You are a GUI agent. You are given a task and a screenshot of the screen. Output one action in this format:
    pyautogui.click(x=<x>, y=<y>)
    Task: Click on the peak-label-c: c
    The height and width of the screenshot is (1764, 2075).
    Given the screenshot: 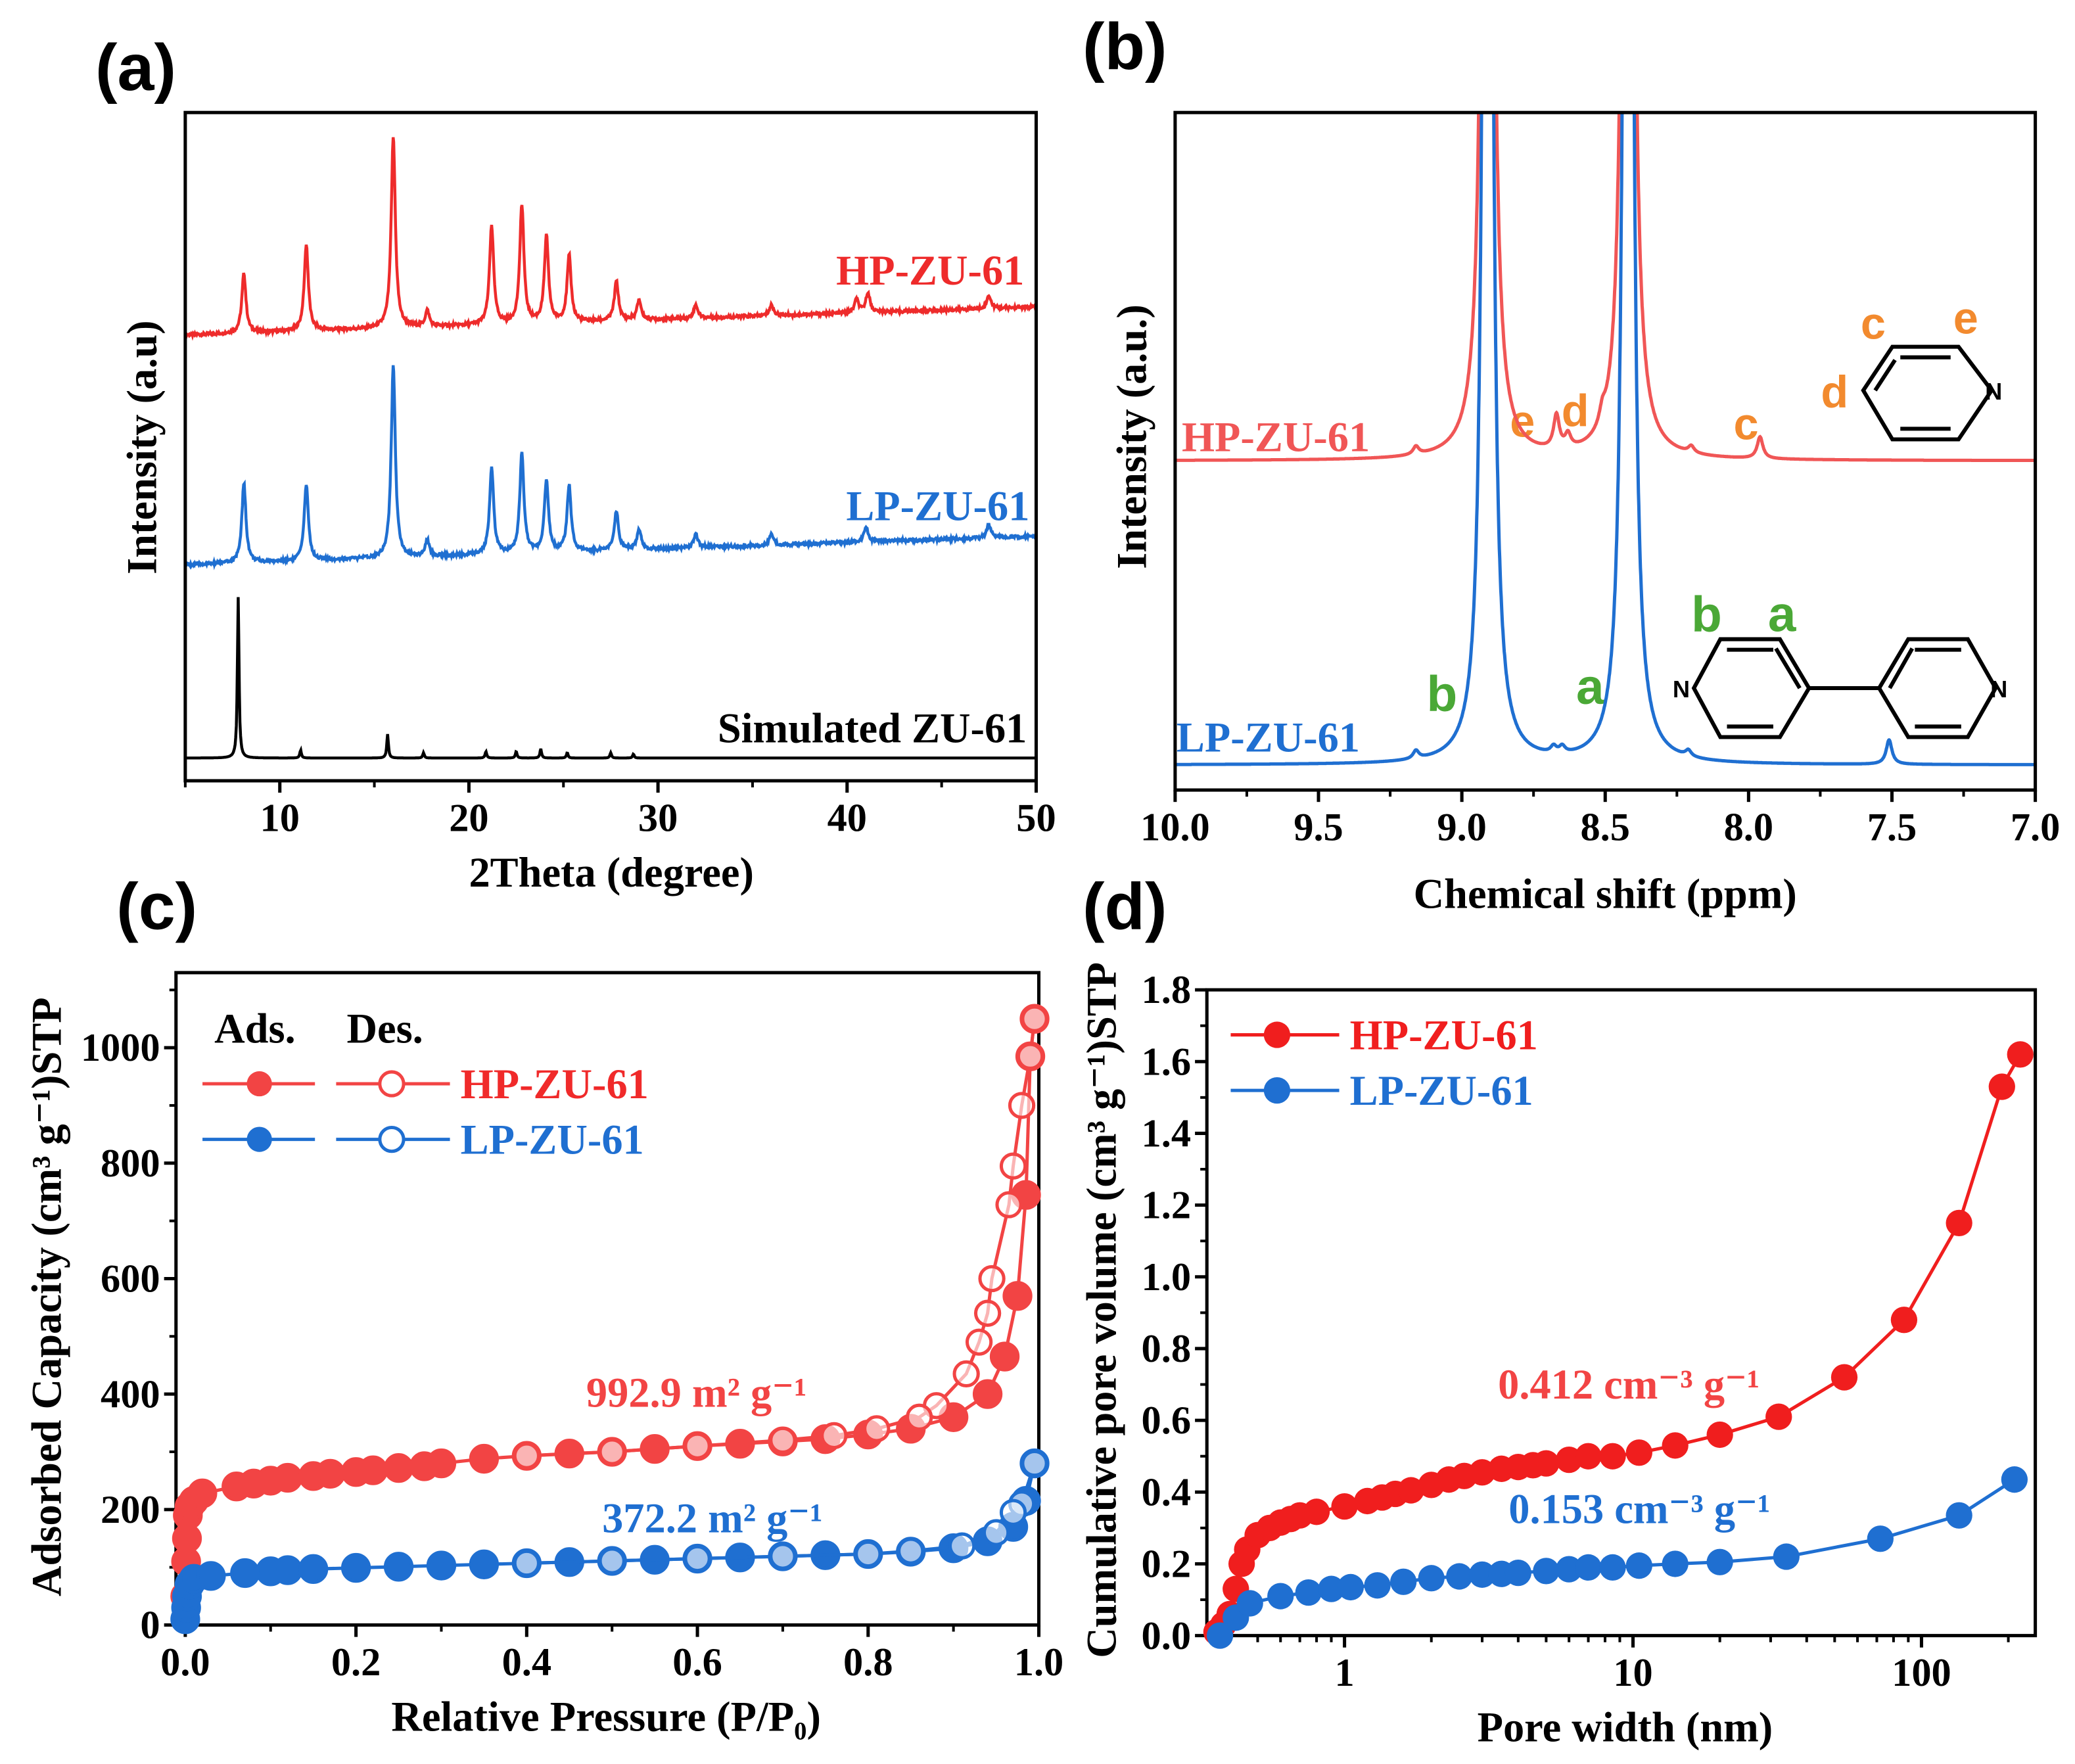 What is the action you would take?
    pyautogui.click(x=1747, y=425)
    